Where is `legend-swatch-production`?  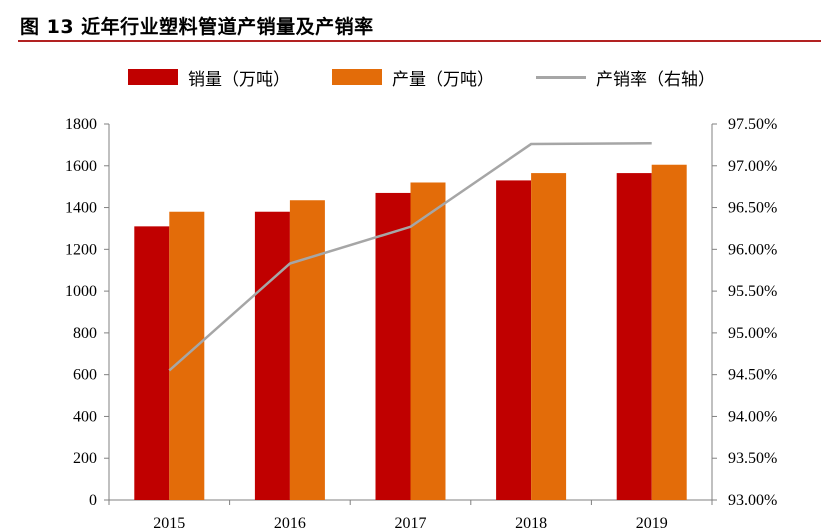 legend-swatch-production is located at coordinates (357, 77).